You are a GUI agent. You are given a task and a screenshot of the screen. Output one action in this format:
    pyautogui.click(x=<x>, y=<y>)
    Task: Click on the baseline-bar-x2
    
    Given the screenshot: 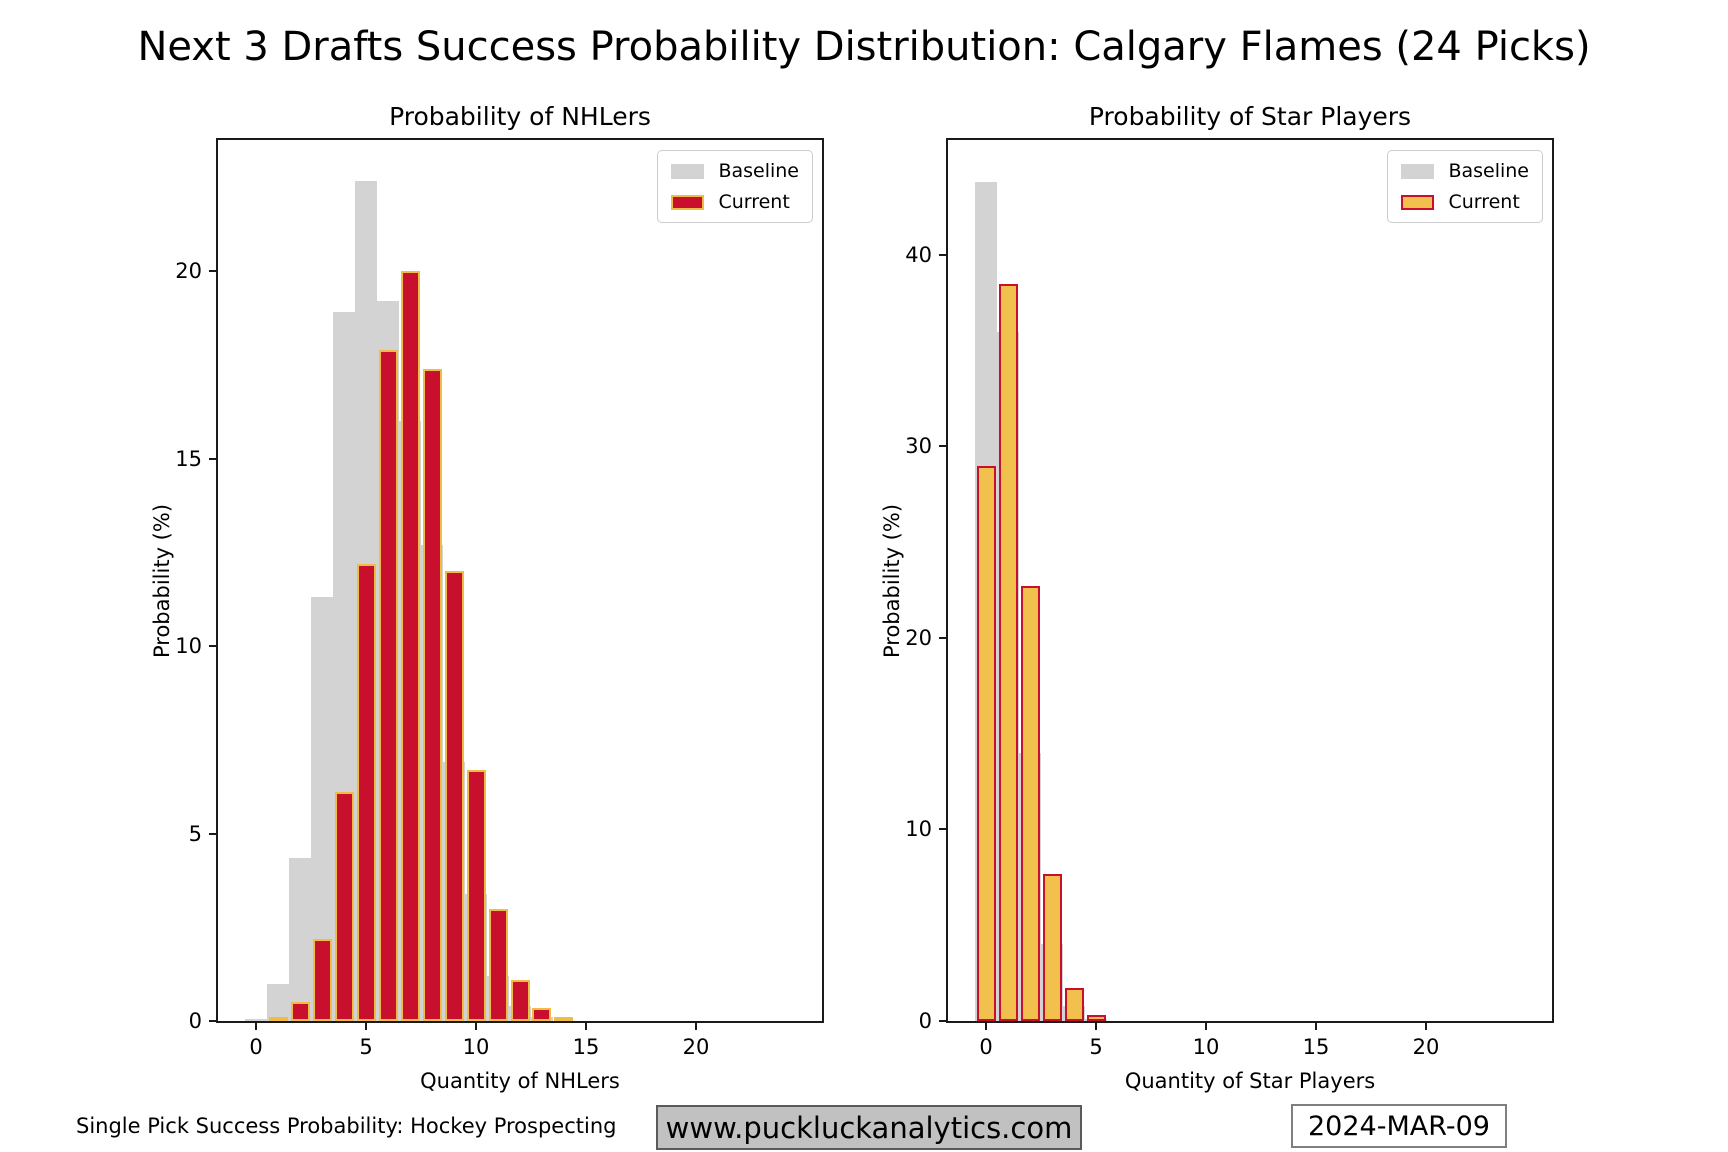 What is the action you would take?
    pyautogui.click(x=300, y=939)
    